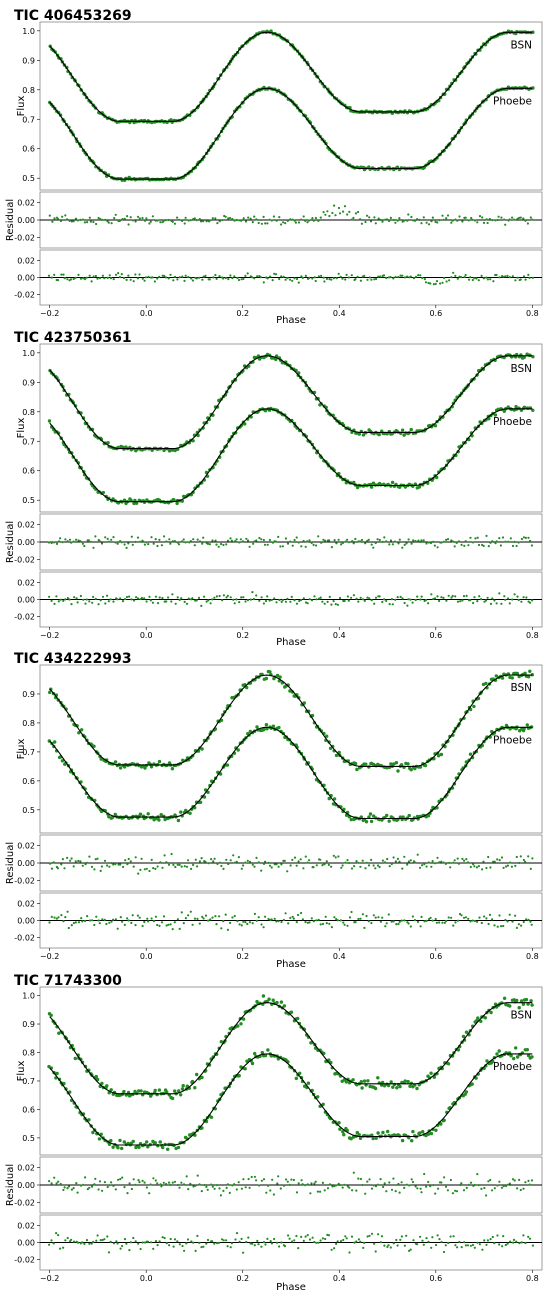 The width and height of the screenshot is (550, 1299). Describe the element at coordinates (24, 560) in the screenshot. I see `residual-tick-label: -0.02` at that location.